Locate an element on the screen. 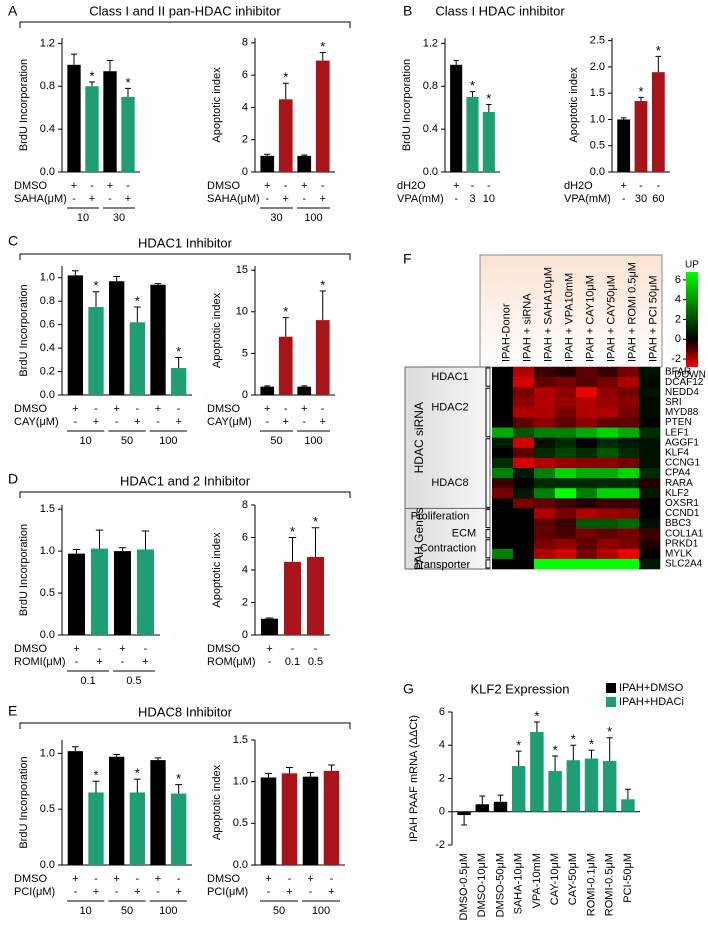 This screenshot has height=944, width=708. significance-marker: * is located at coordinates (178, 778).